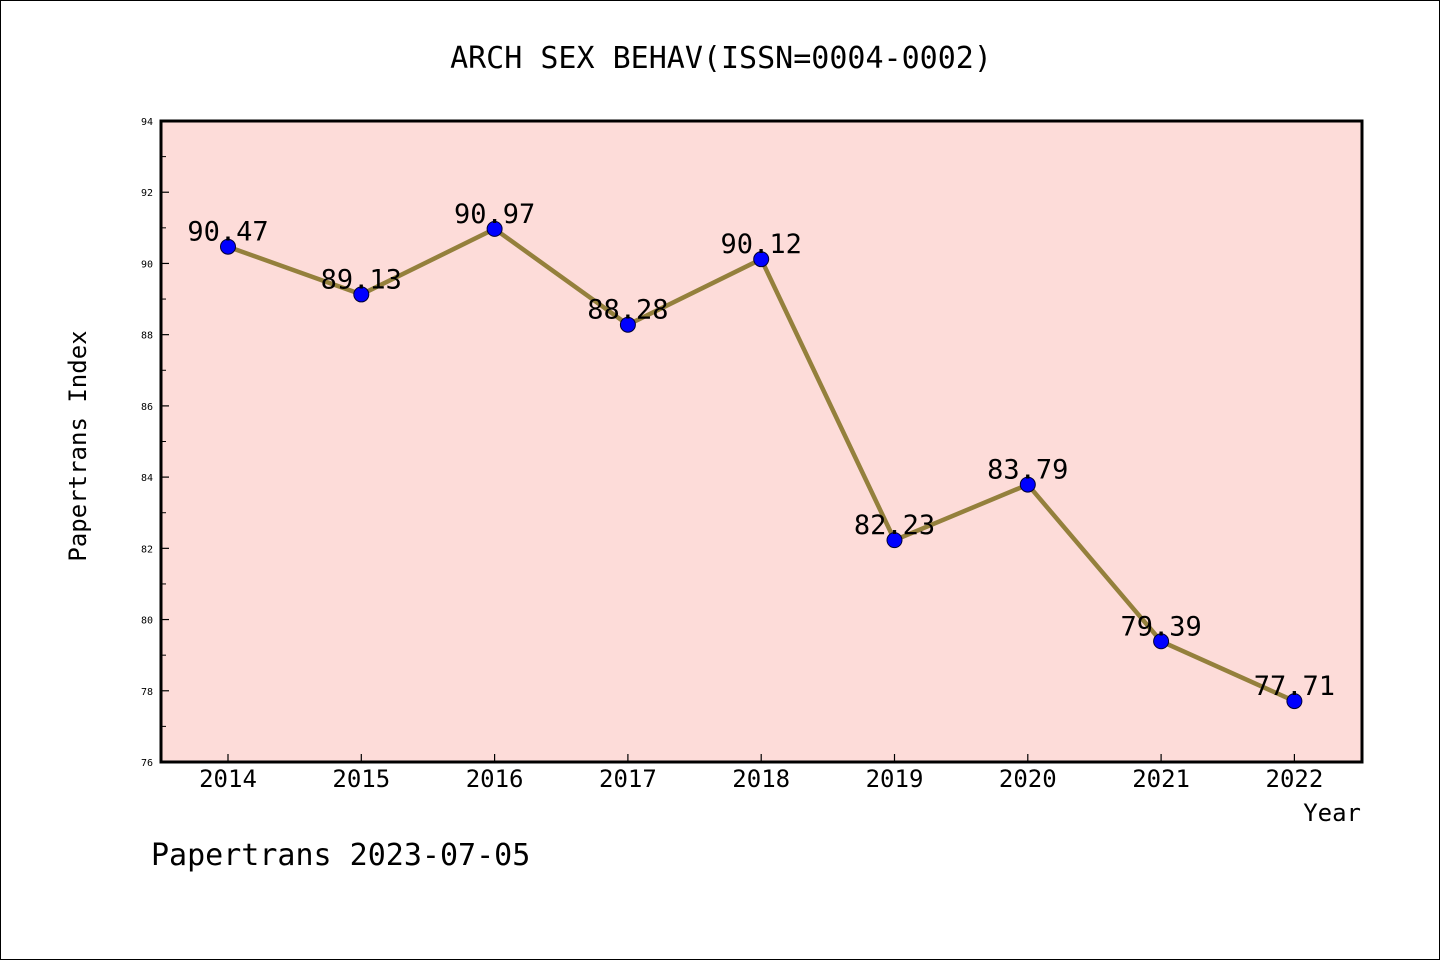 This screenshot has height=961, width=1440. What do you see at coordinates (1294, 686) in the screenshot?
I see `data-label: 77.71` at bounding box center [1294, 686].